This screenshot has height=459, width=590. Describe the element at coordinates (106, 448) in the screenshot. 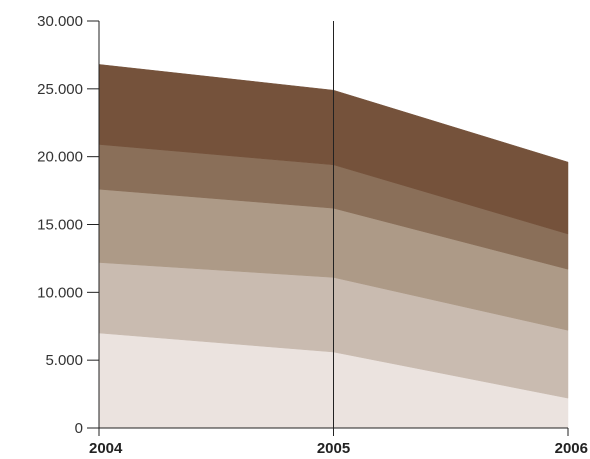

I see `x-tick-label: 2004` at that location.